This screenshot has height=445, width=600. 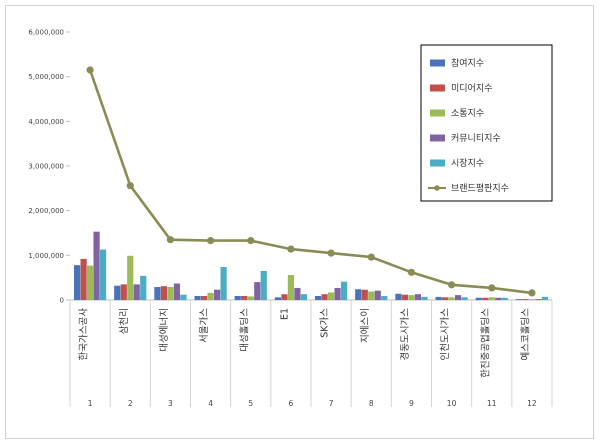 What do you see at coordinates (291, 403) in the screenshot?
I see `category-index: 6` at bounding box center [291, 403].